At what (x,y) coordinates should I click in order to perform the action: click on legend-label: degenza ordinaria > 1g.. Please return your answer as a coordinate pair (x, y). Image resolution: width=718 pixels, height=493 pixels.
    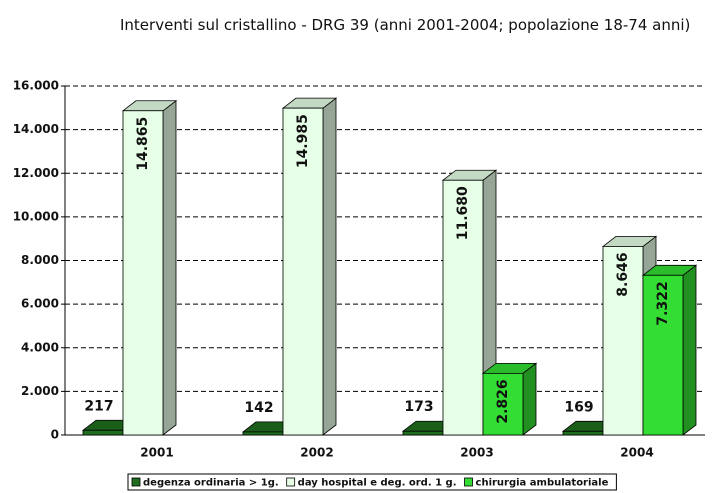
    Looking at the image, I should click on (211, 483).